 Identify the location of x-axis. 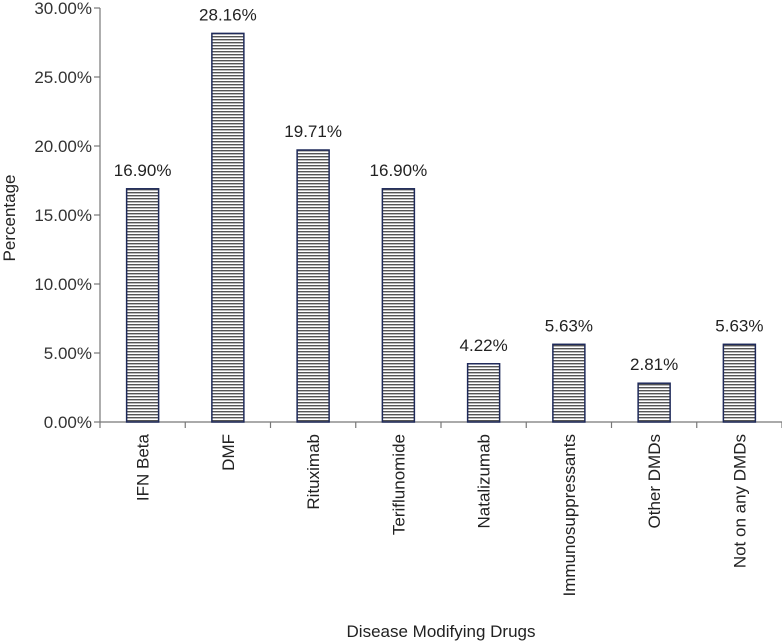
(440, 424).